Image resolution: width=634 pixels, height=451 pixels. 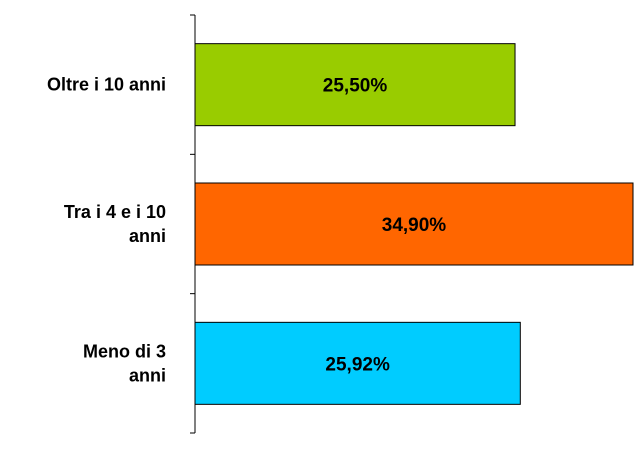 I want to click on category-label-line: Oltre i 10 anni, so click(x=106, y=85).